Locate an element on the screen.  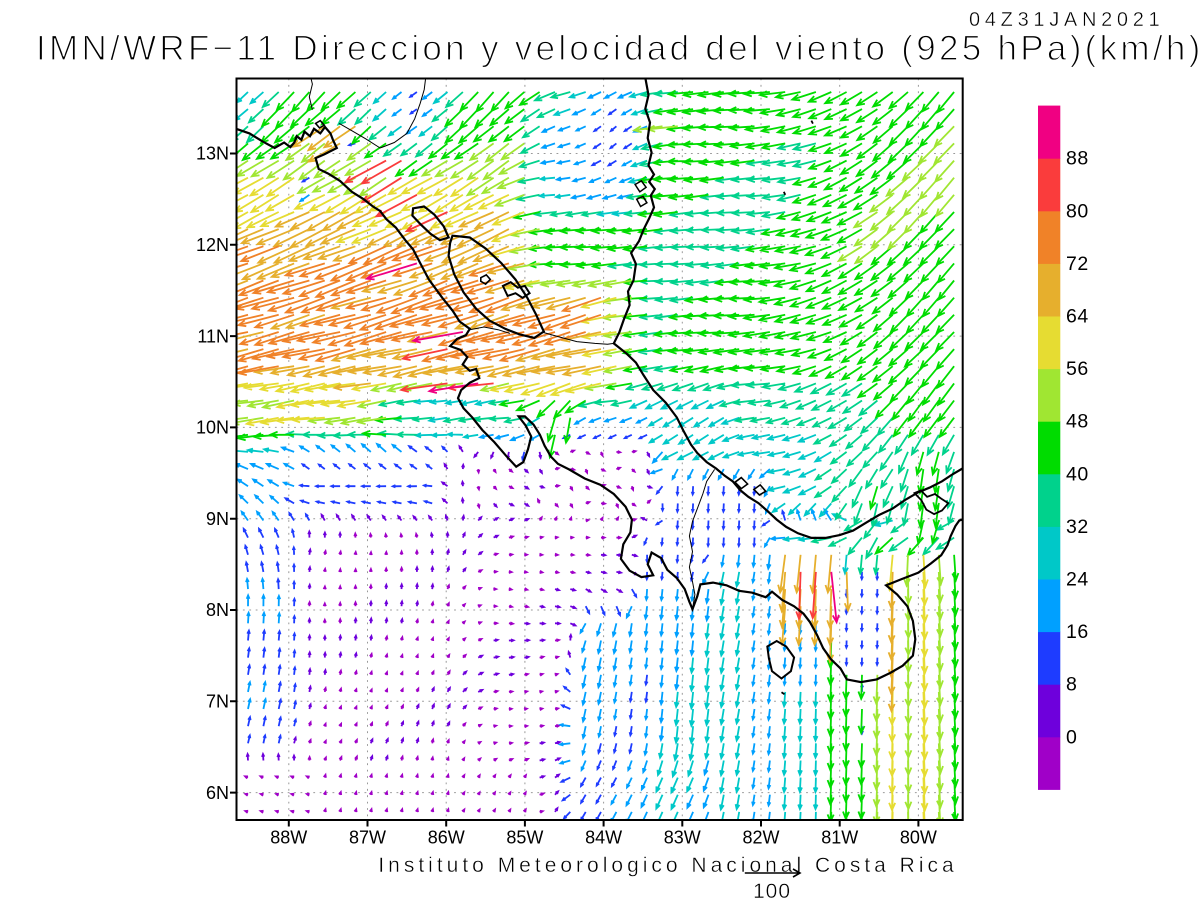
svg-text: 32 is located at coordinates (1077, 527).